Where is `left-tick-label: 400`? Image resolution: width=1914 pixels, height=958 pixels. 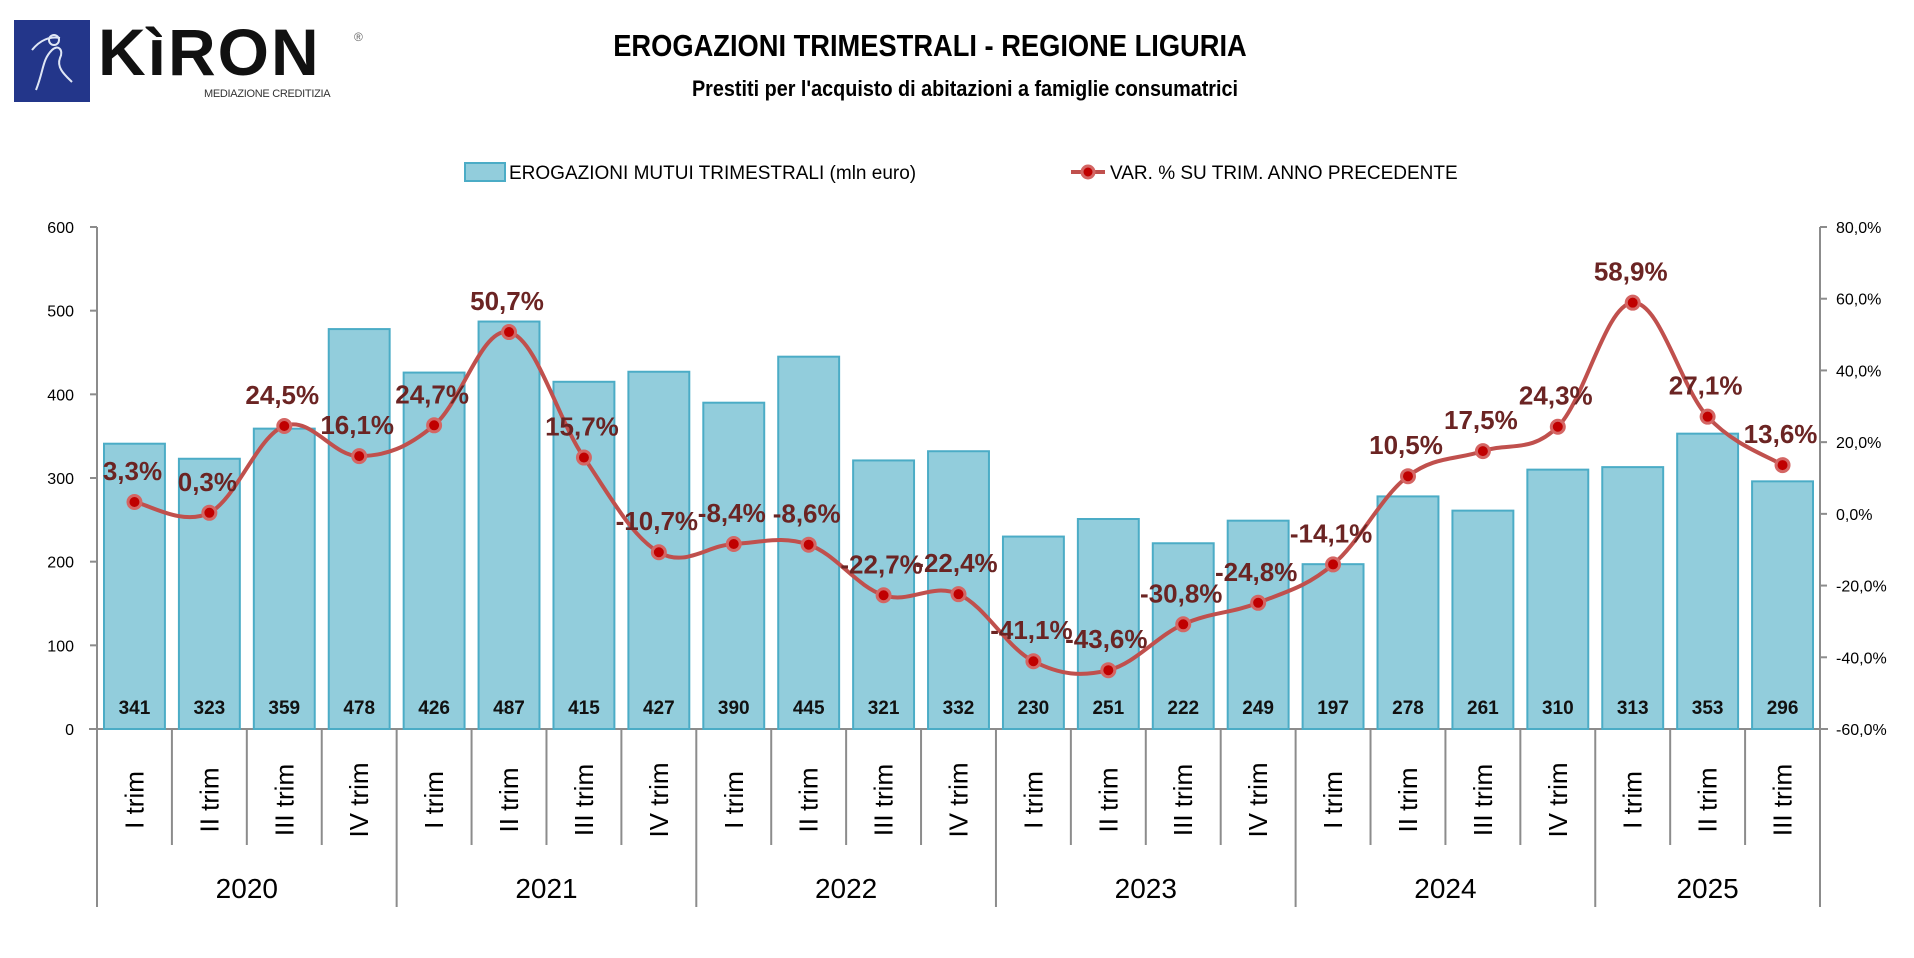 left-tick-label: 400 is located at coordinates (60, 395).